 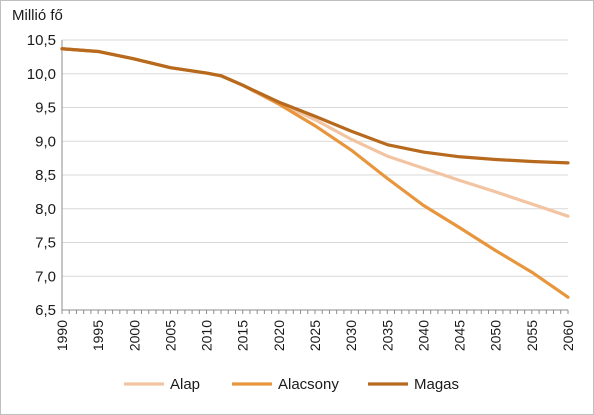 What do you see at coordinates (170, 335) in the screenshot?
I see `x-tick-label: 2005` at bounding box center [170, 335].